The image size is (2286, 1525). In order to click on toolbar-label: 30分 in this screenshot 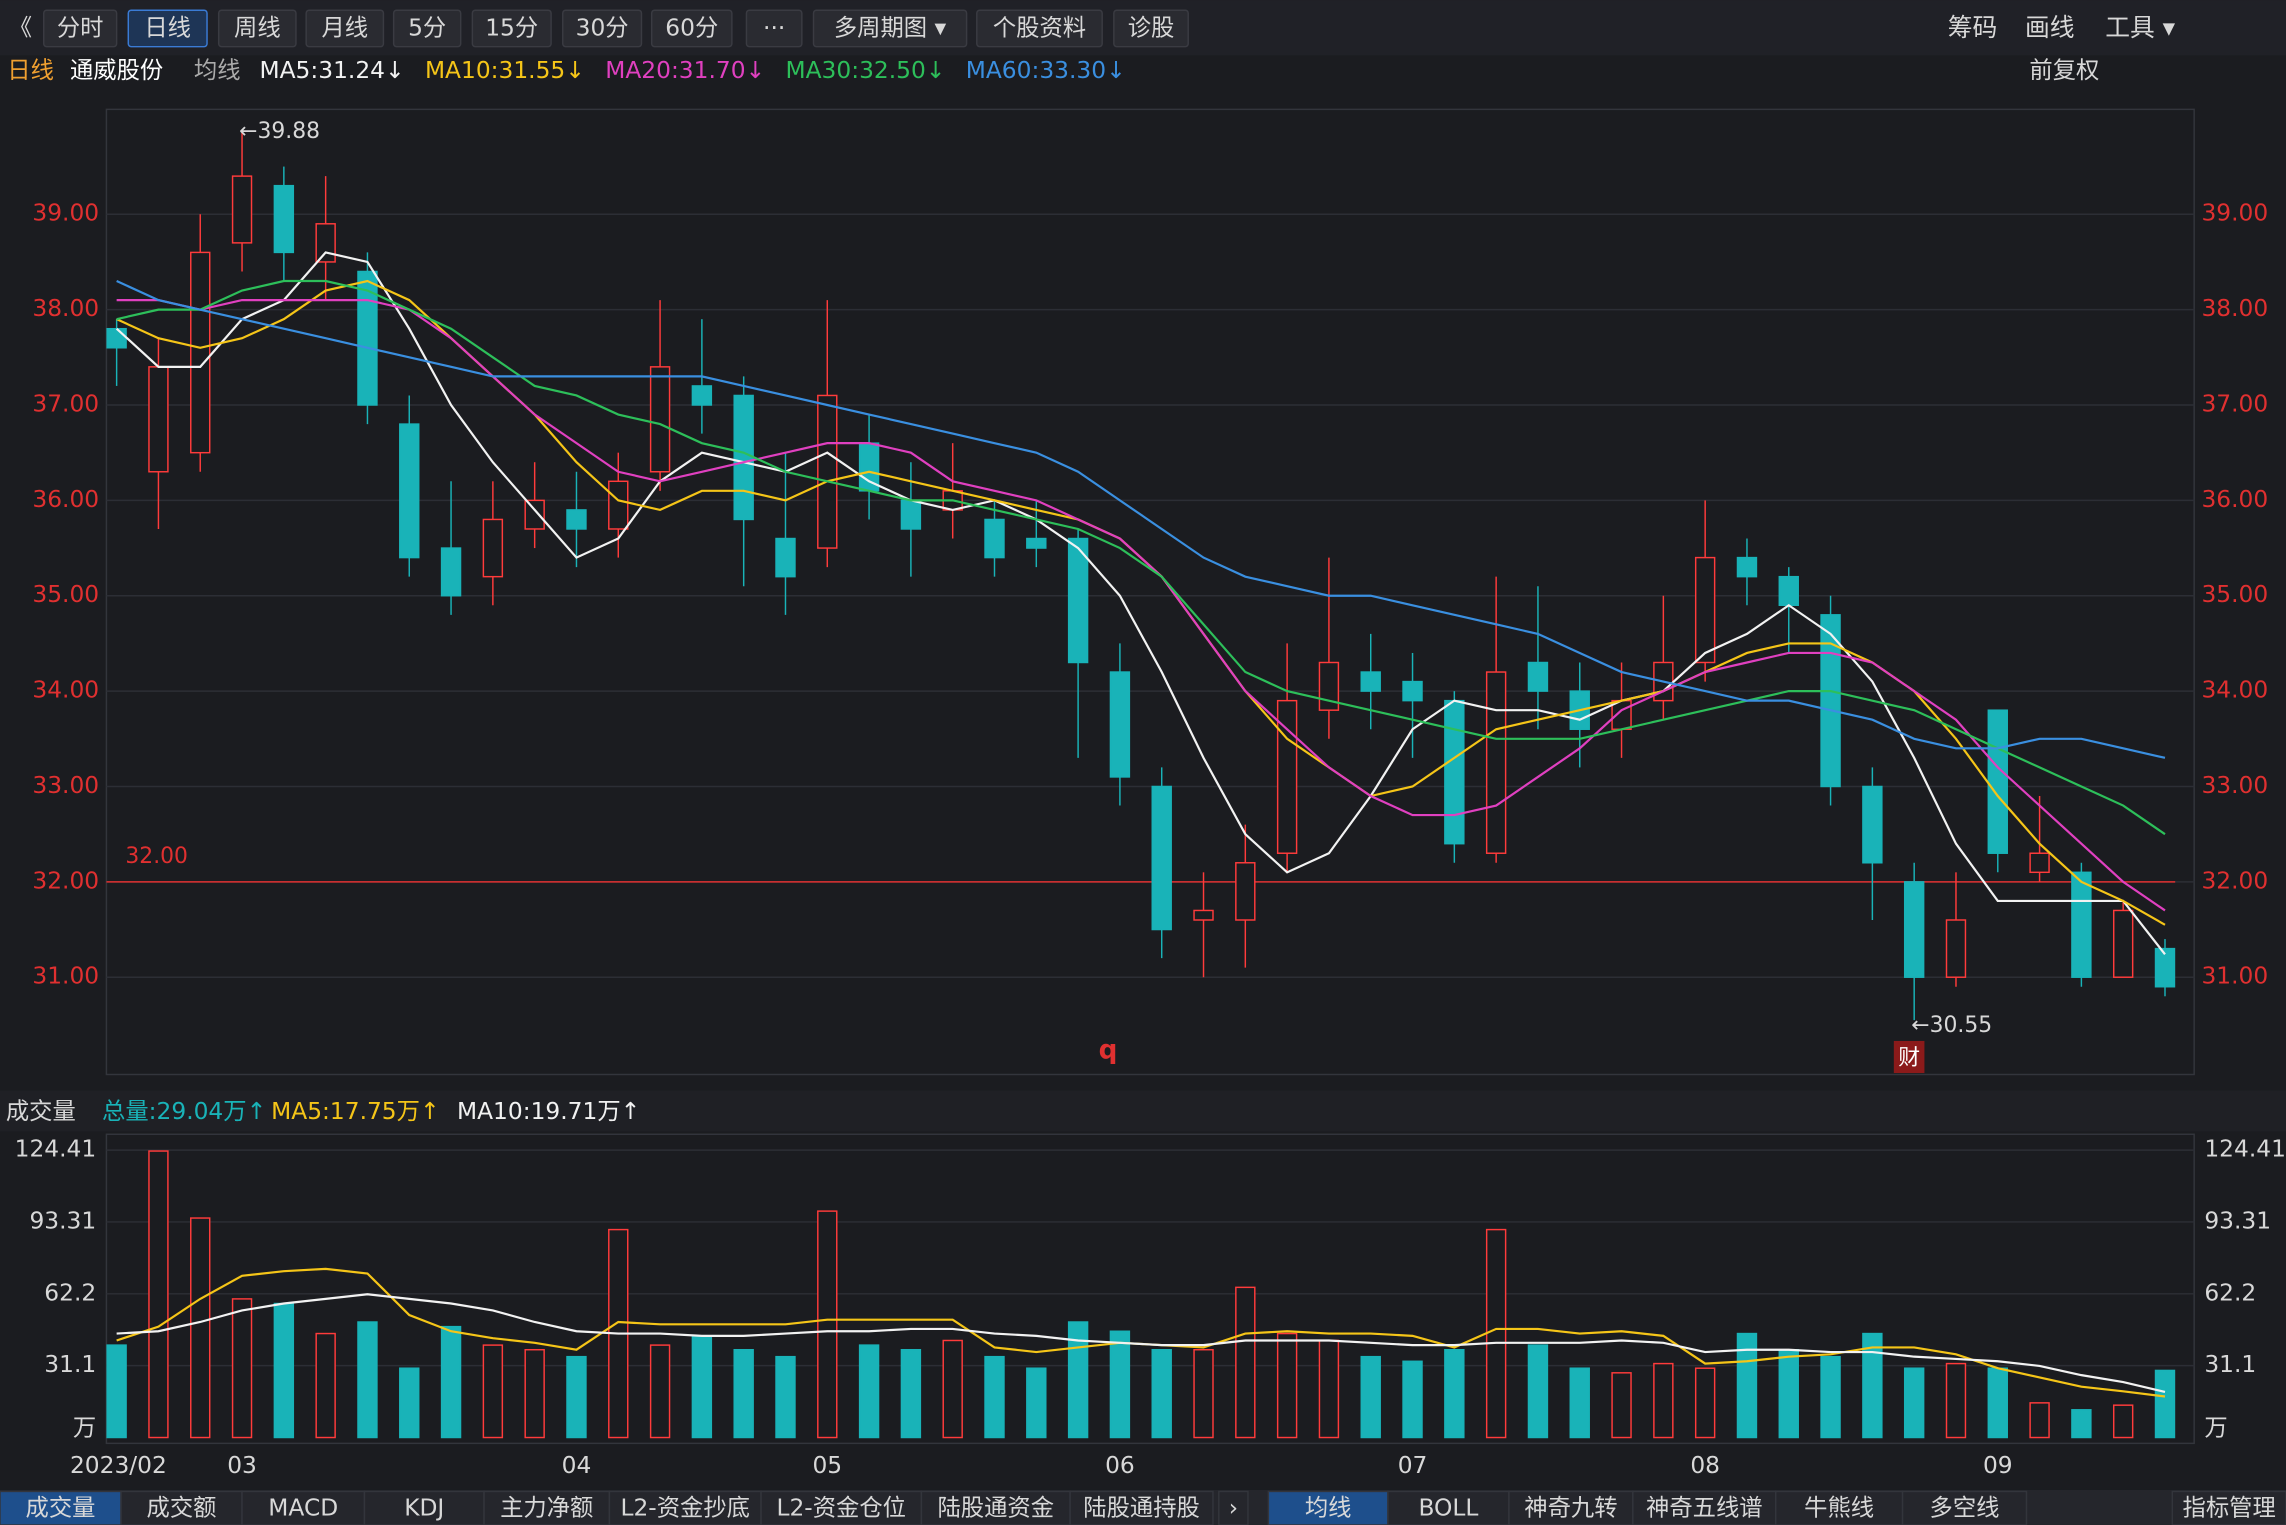, I will do `click(602, 28)`.